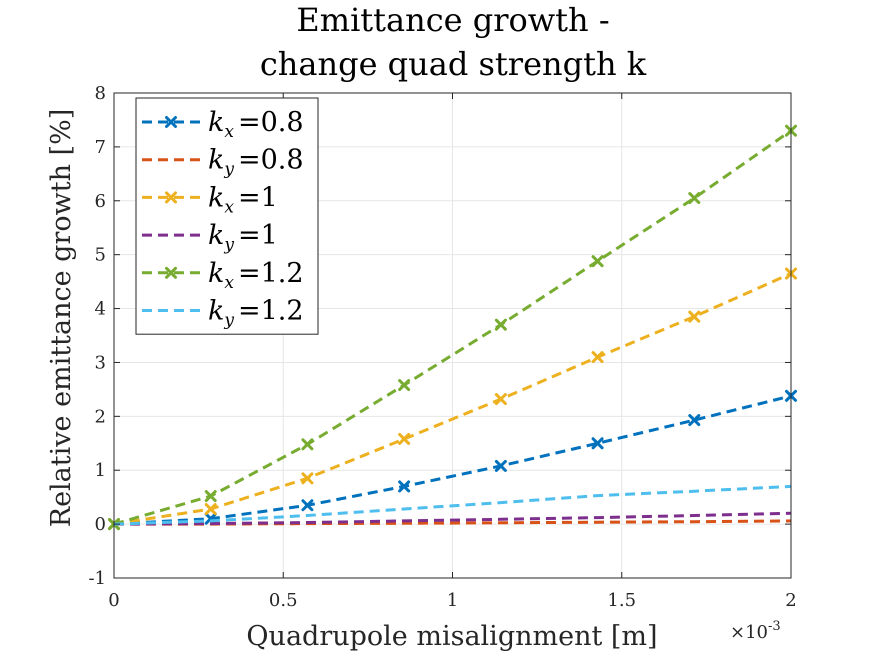  What do you see at coordinates (256, 313) in the screenshot?
I see `legend-label: ky =1.2` at bounding box center [256, 313].